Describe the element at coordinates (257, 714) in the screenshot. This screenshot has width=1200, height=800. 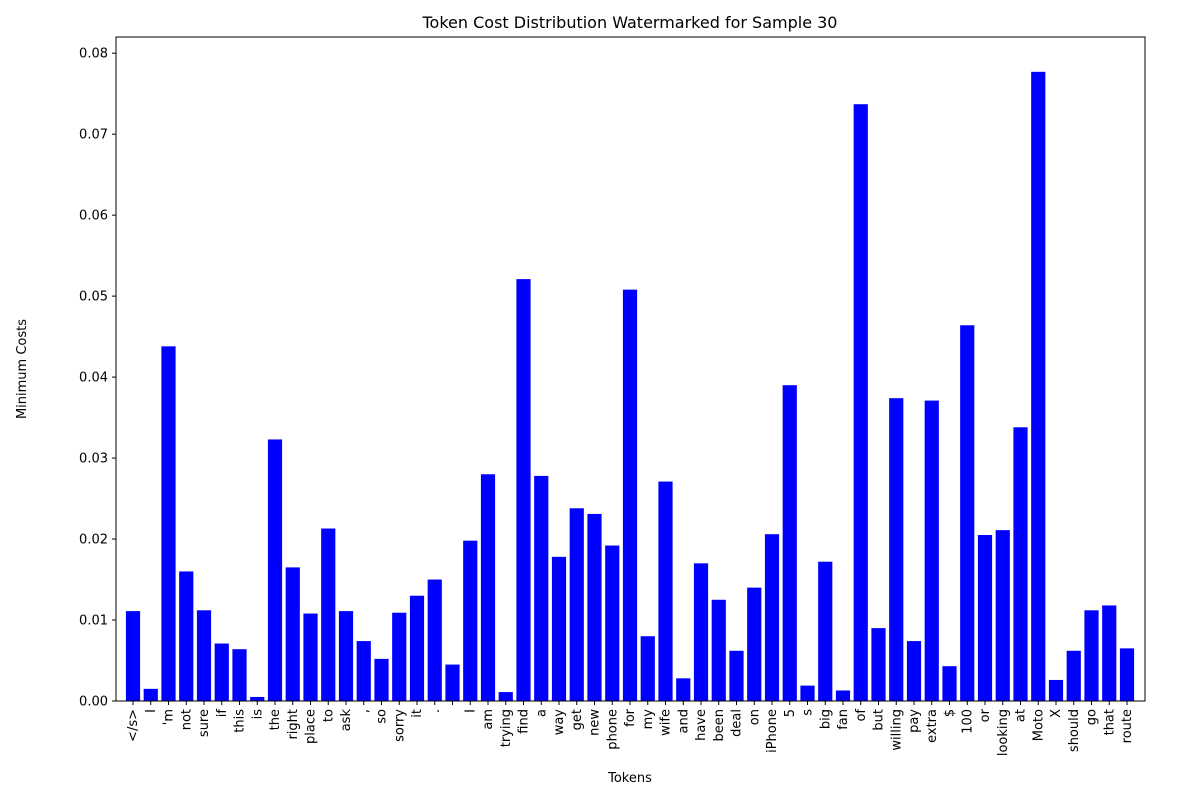
I see `x-tick-label: is` at that location.